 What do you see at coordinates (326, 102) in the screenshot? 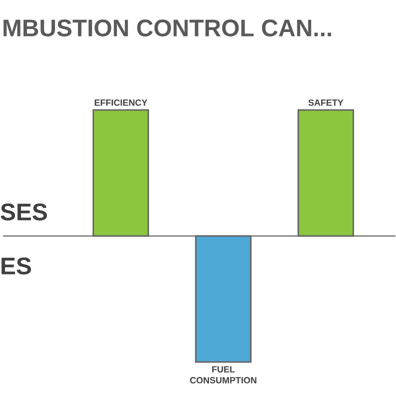
I see `x-tick-label: SAFETY` at bounding box center [326, 102].